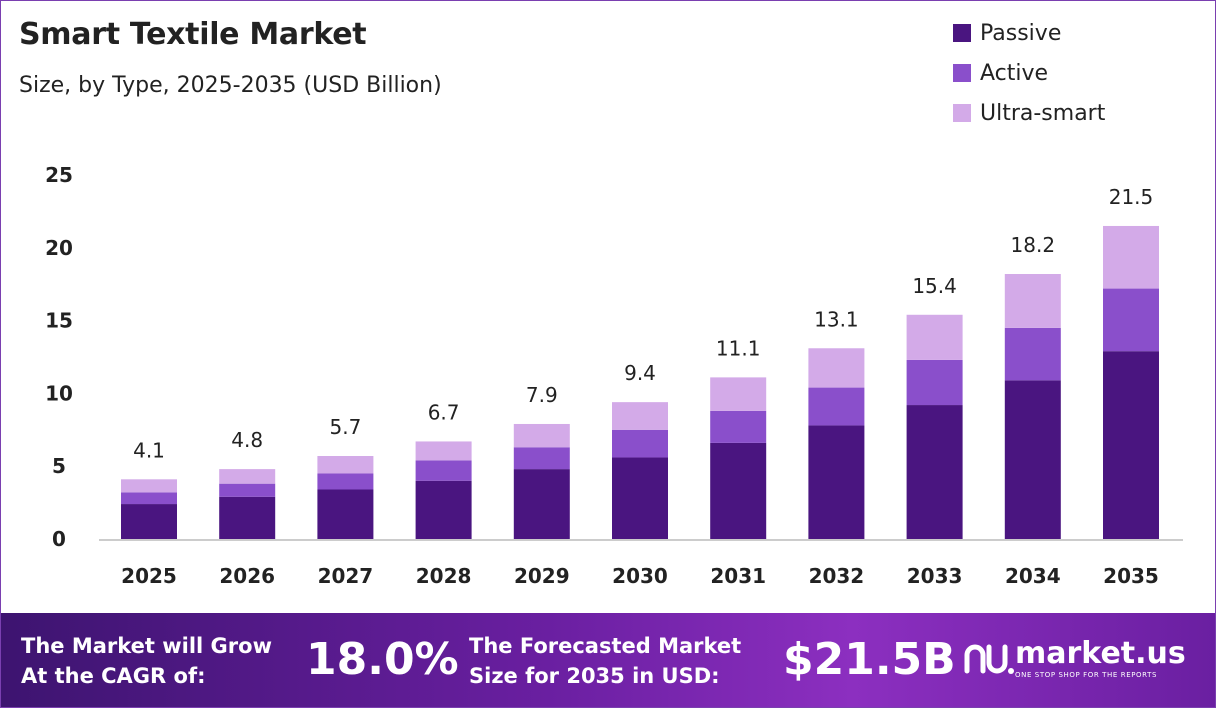 Image resolution: width=1216 pixels, height=708 pixels. Describe the element at coordinates (837, 576) in the screenshot. I see `x-tick-label: 2032` at that location.